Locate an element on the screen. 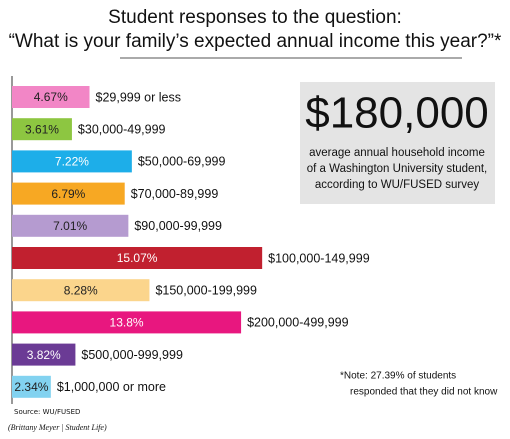 The height and width of the screenshot is (439, 510). note: responded that they did not know is located at coordinates (424, 392).